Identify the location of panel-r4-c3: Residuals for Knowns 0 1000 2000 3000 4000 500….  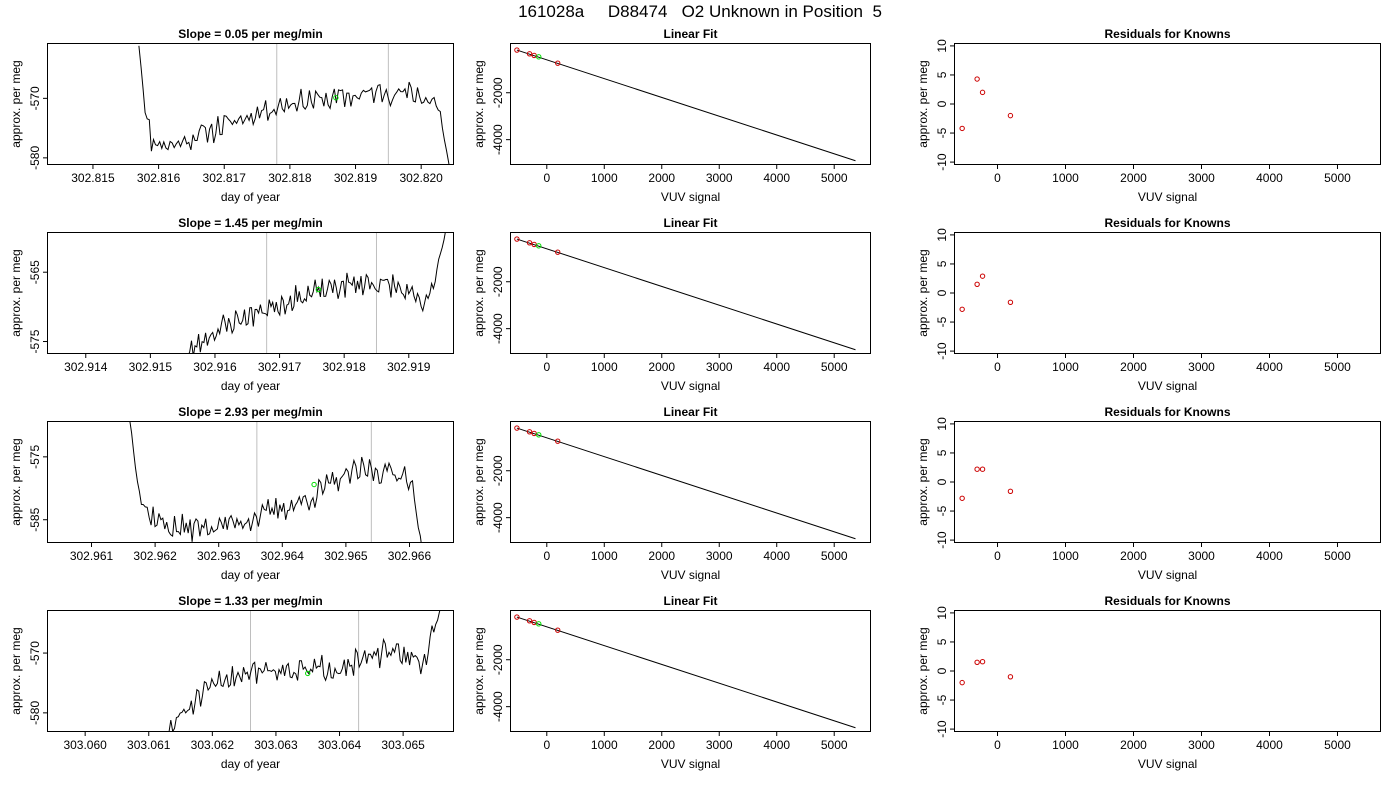
(1148, 682).